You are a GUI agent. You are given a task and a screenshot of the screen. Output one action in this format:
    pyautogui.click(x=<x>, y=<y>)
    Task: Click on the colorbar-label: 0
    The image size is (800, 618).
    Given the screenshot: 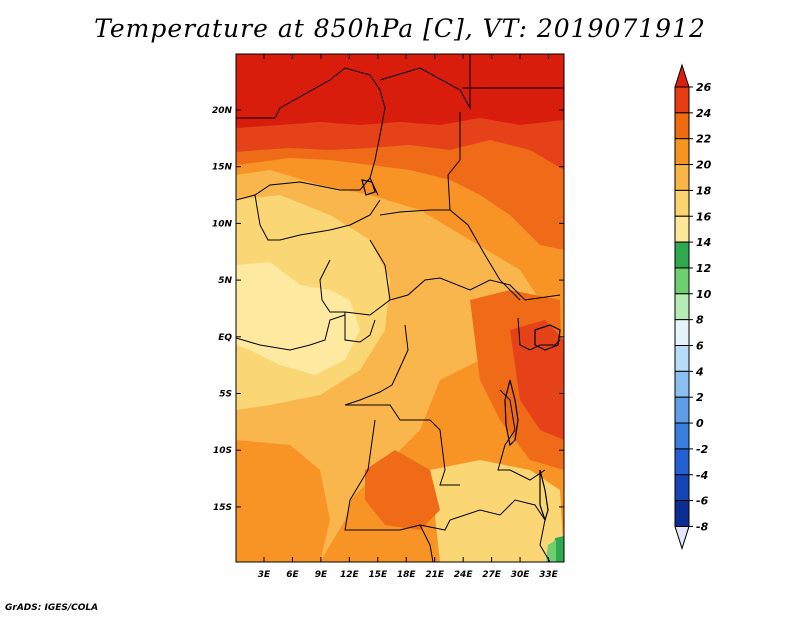 What is the action you would take?
    pyautogui.click(x=700, y=423)
    